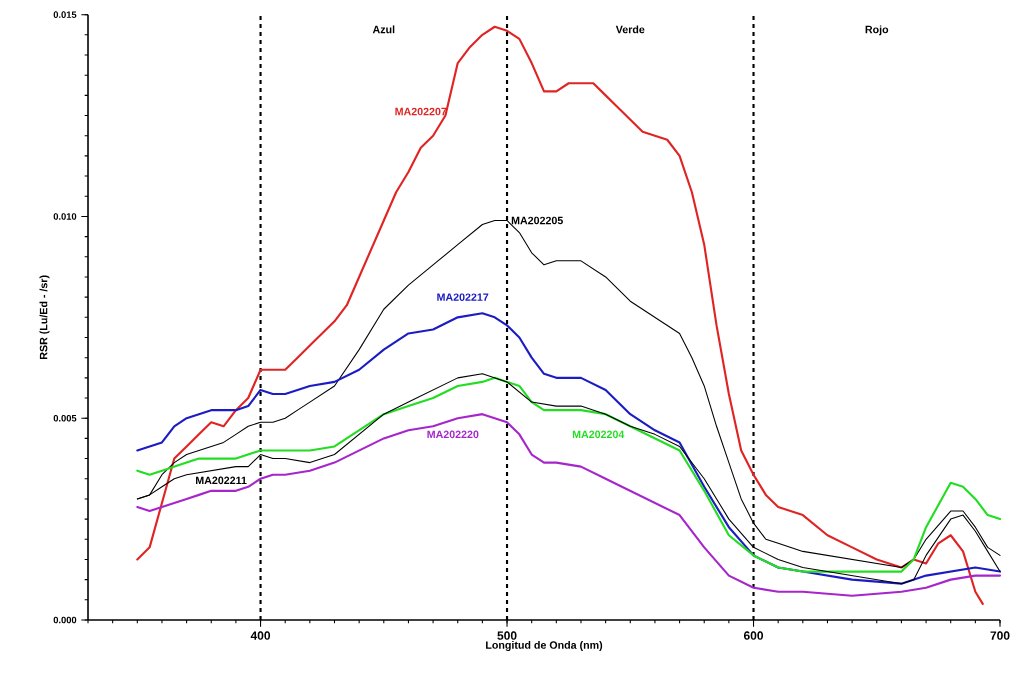 This screenshot has height=675, width=1016. I want to click on annotation: Verde, so click(630, 29).